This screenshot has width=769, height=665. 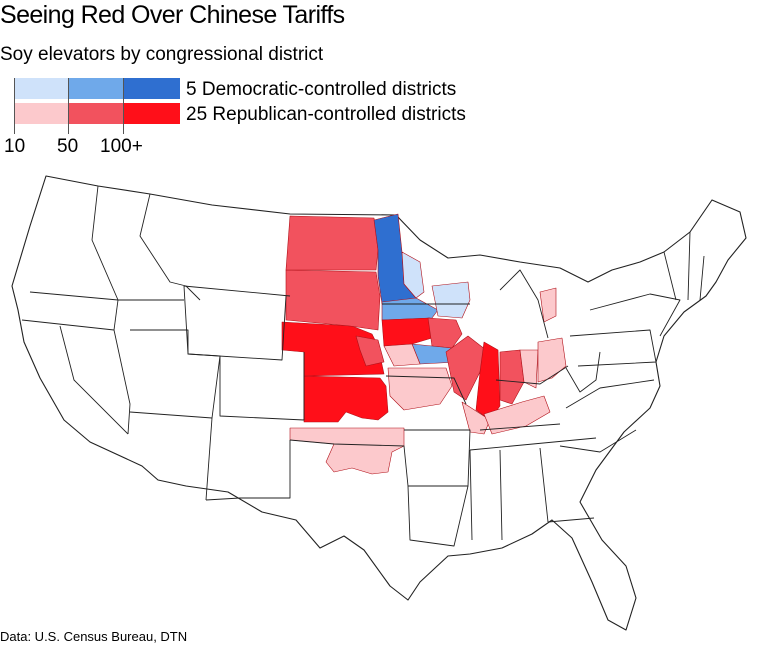 I want to click on legend-tick-label-50: 50, so click(x=68, y=146).